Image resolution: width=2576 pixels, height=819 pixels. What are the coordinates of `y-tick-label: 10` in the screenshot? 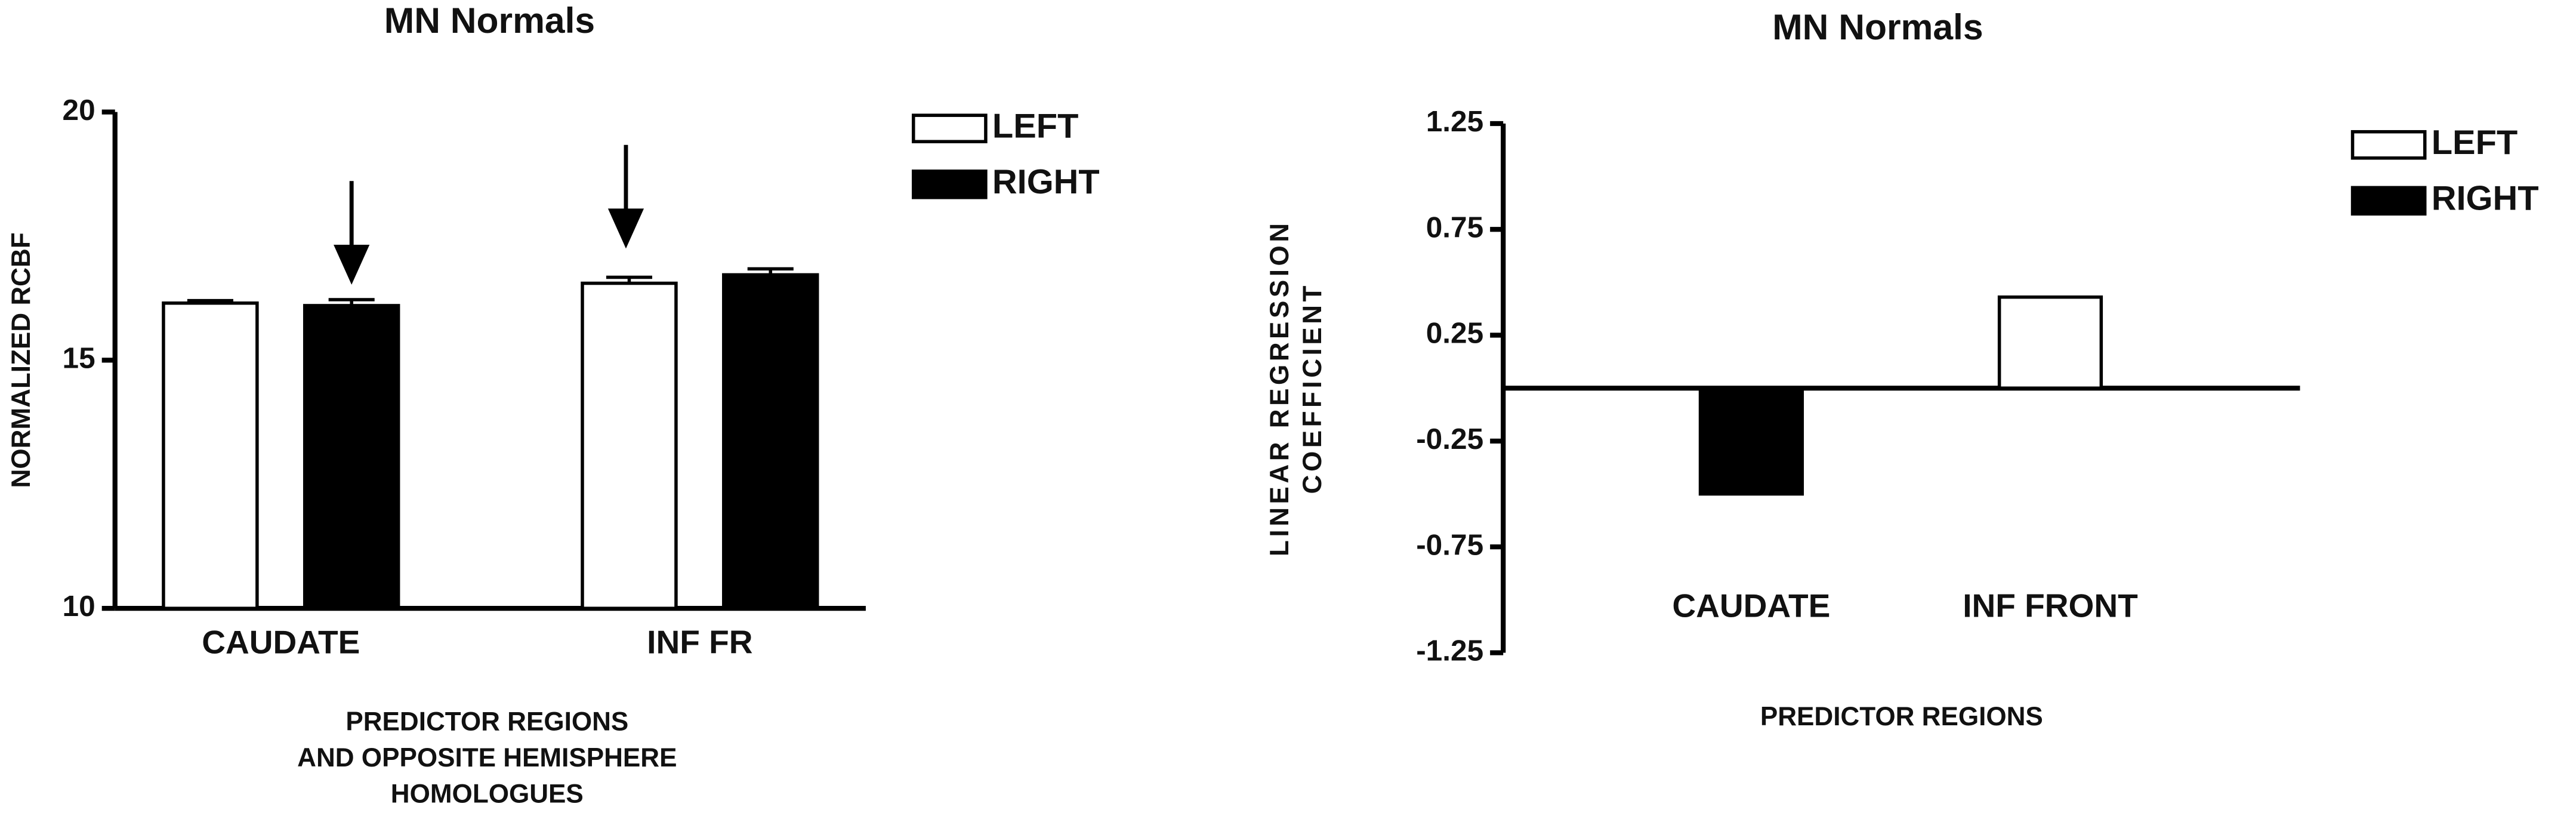 It's located at (79, 606).